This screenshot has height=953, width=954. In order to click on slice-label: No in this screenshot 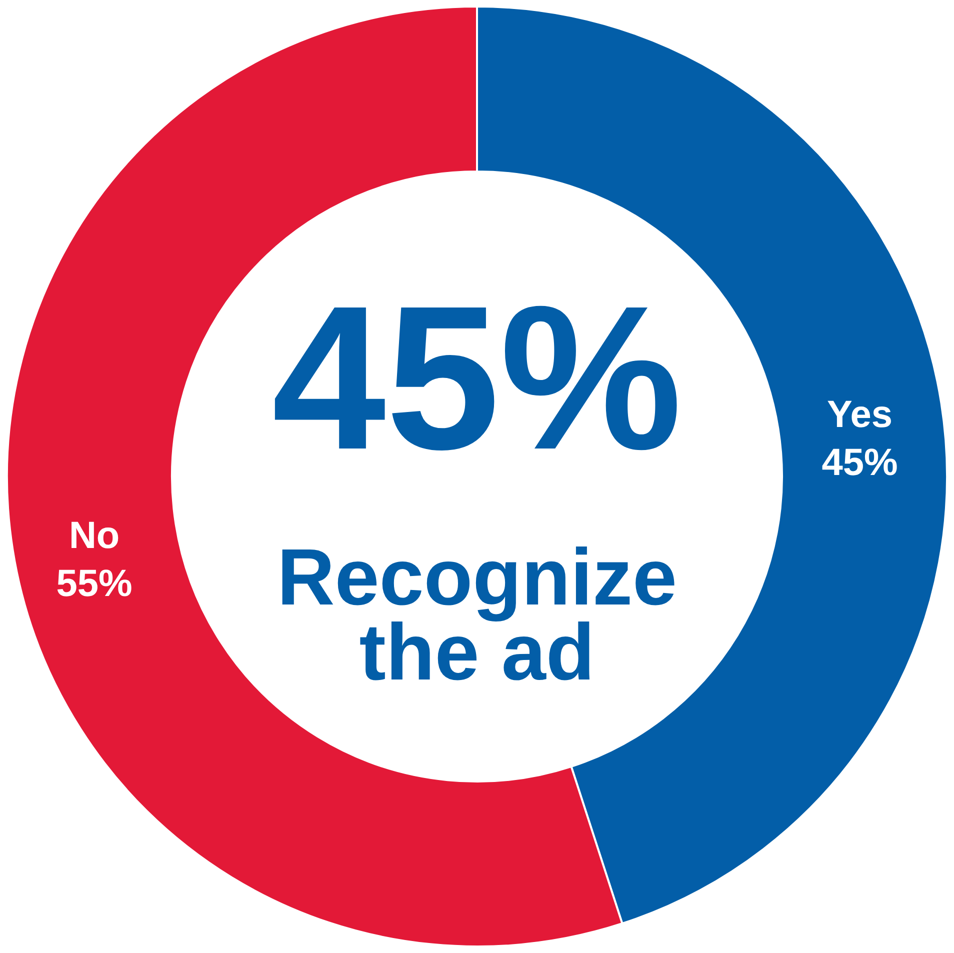, I will do `click(94, 536)`.